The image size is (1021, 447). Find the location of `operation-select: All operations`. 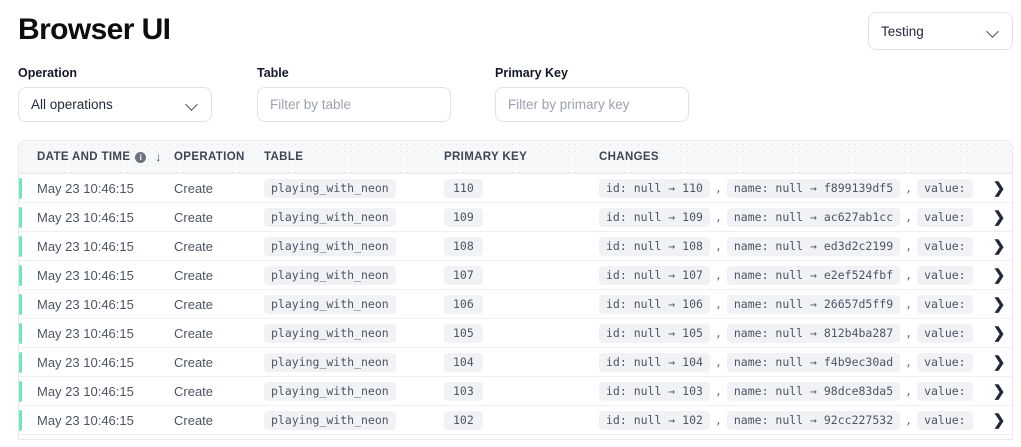

operation-select: All operations is located at coordinates (115, 104).